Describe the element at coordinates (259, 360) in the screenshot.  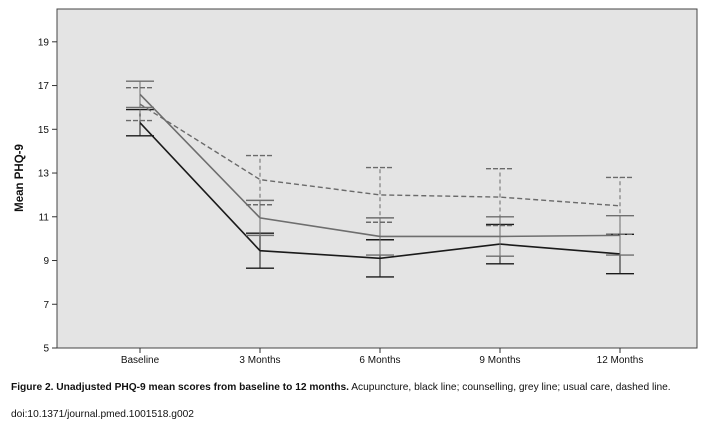
I see `x-tick-label: 3 Months` at that location.